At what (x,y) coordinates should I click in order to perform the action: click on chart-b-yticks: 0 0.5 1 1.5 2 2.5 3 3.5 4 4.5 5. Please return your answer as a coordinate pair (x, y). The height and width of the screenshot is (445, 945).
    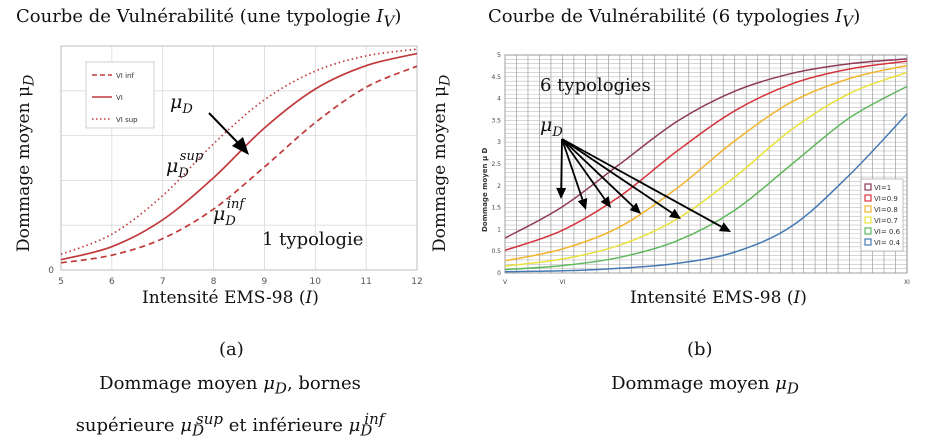
    Looking at the image, I should click on (496, 164).